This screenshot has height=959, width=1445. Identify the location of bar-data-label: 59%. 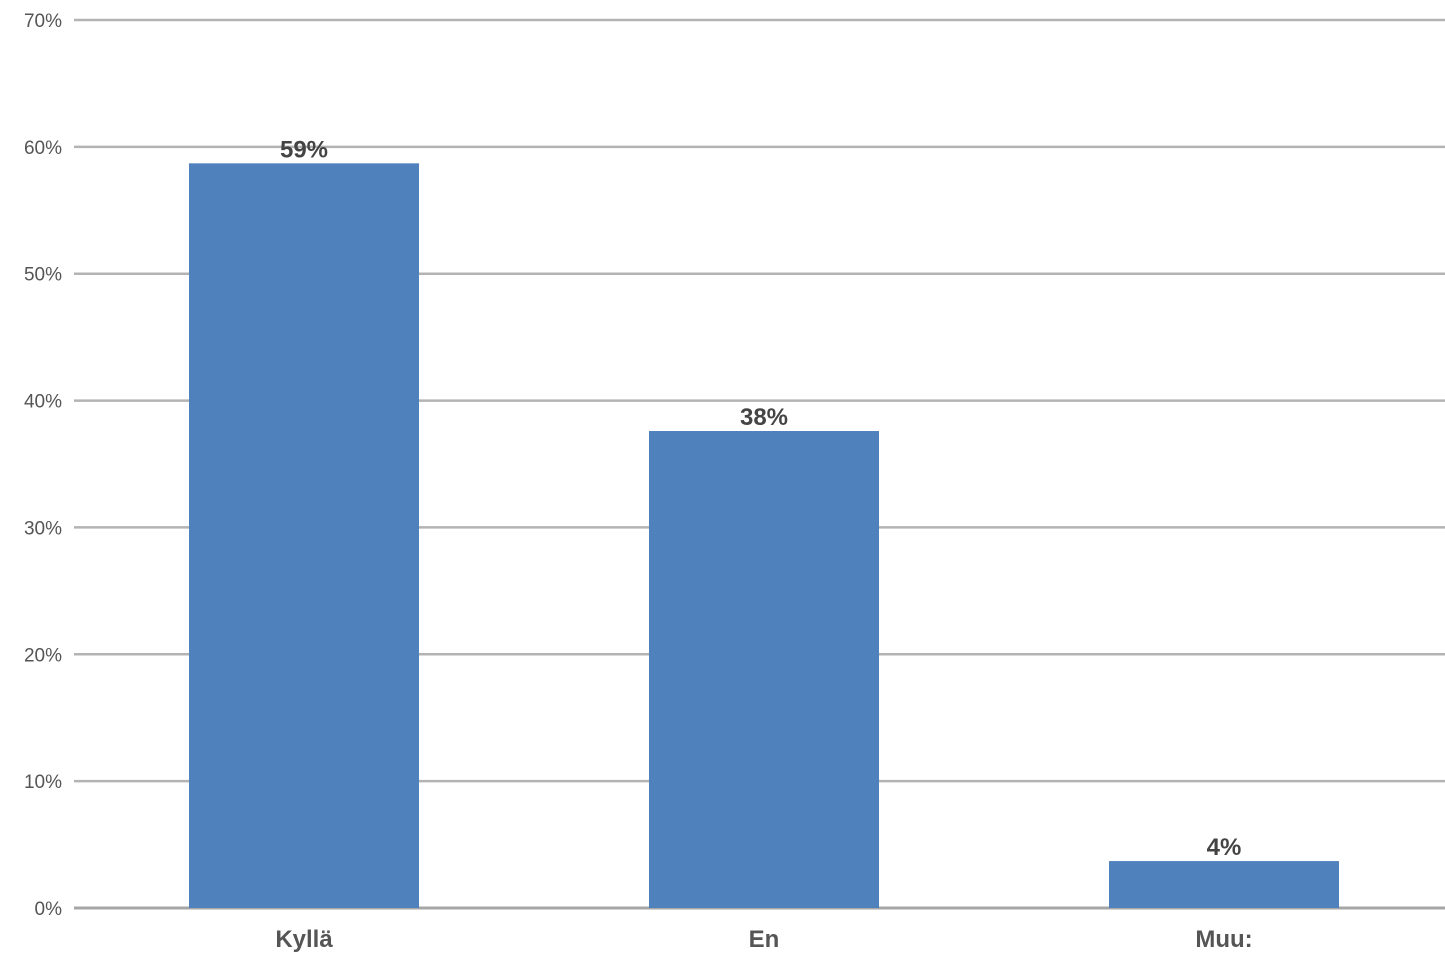
(304, 149).